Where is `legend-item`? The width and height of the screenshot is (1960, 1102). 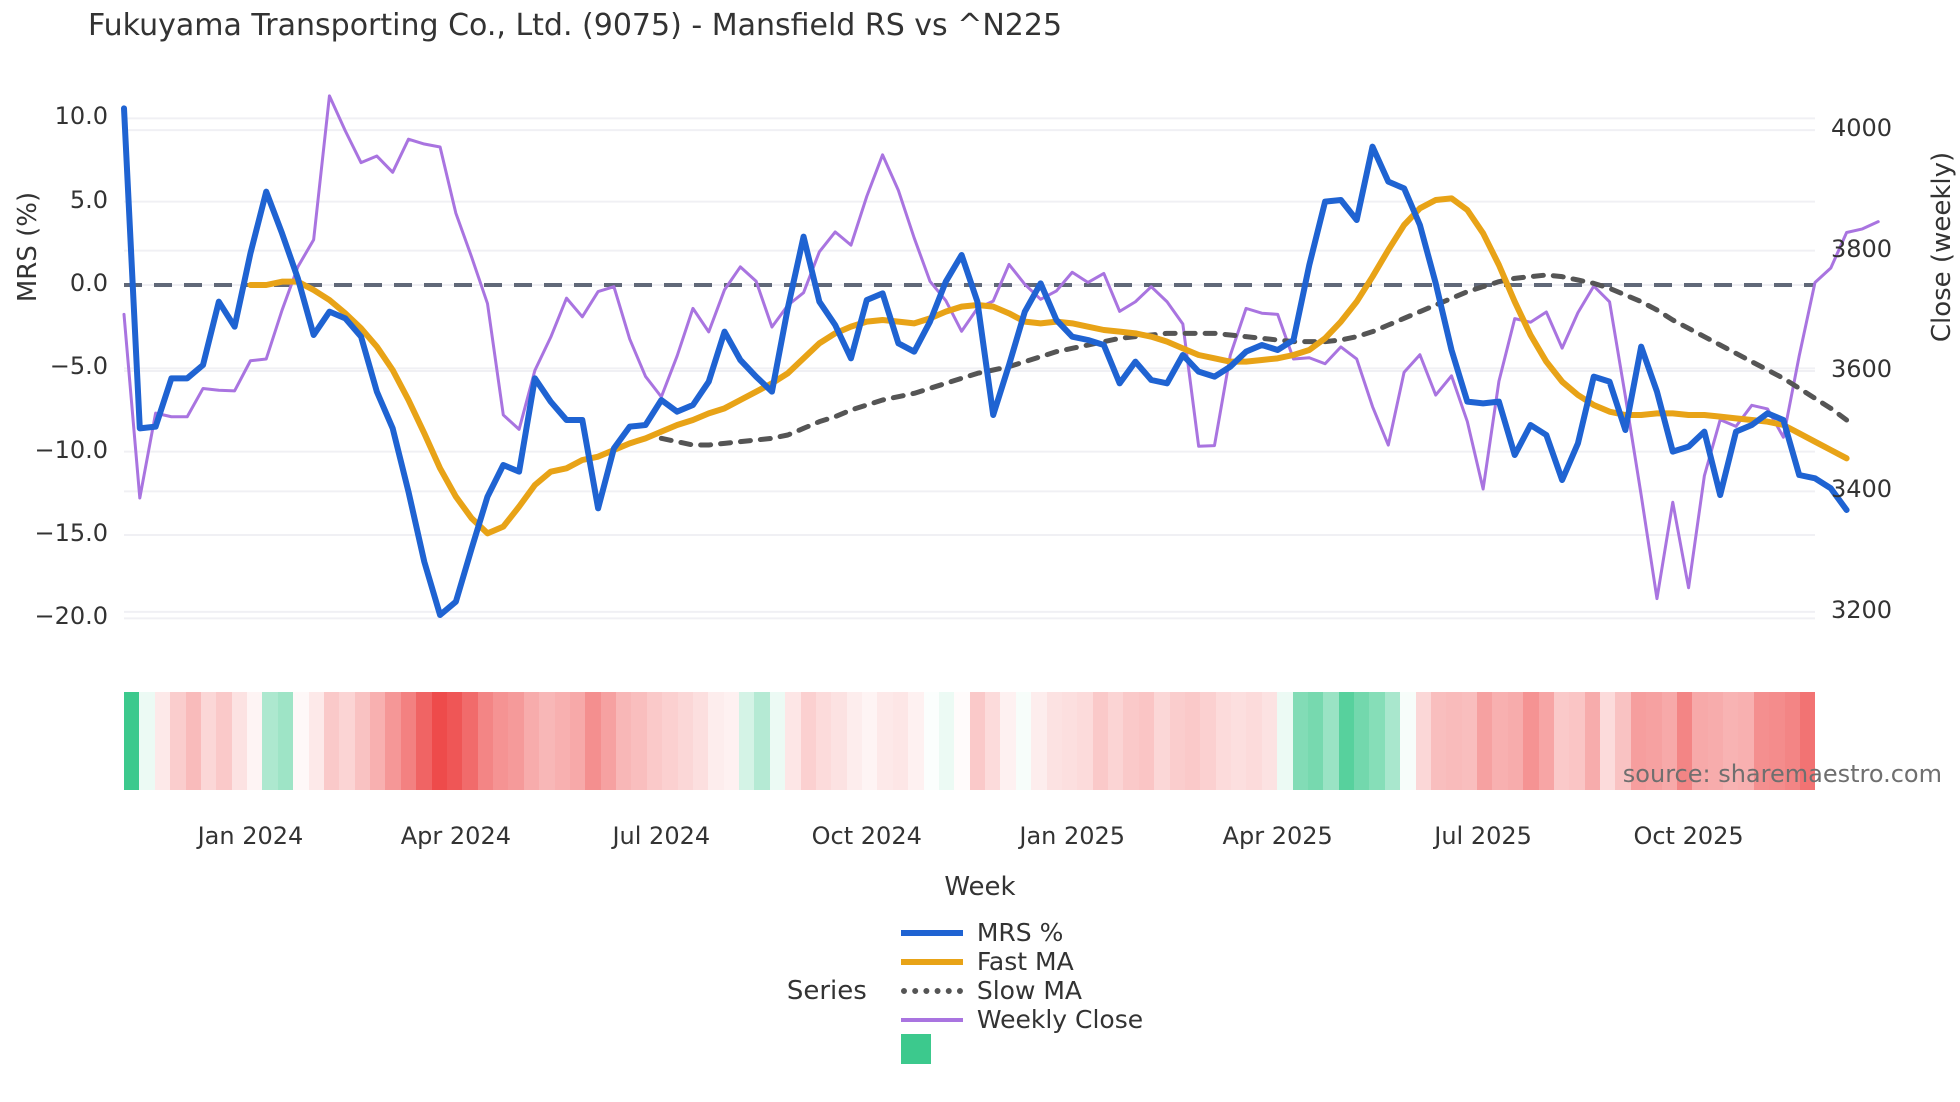 legend-item is located at coordinates (1021, 1049).